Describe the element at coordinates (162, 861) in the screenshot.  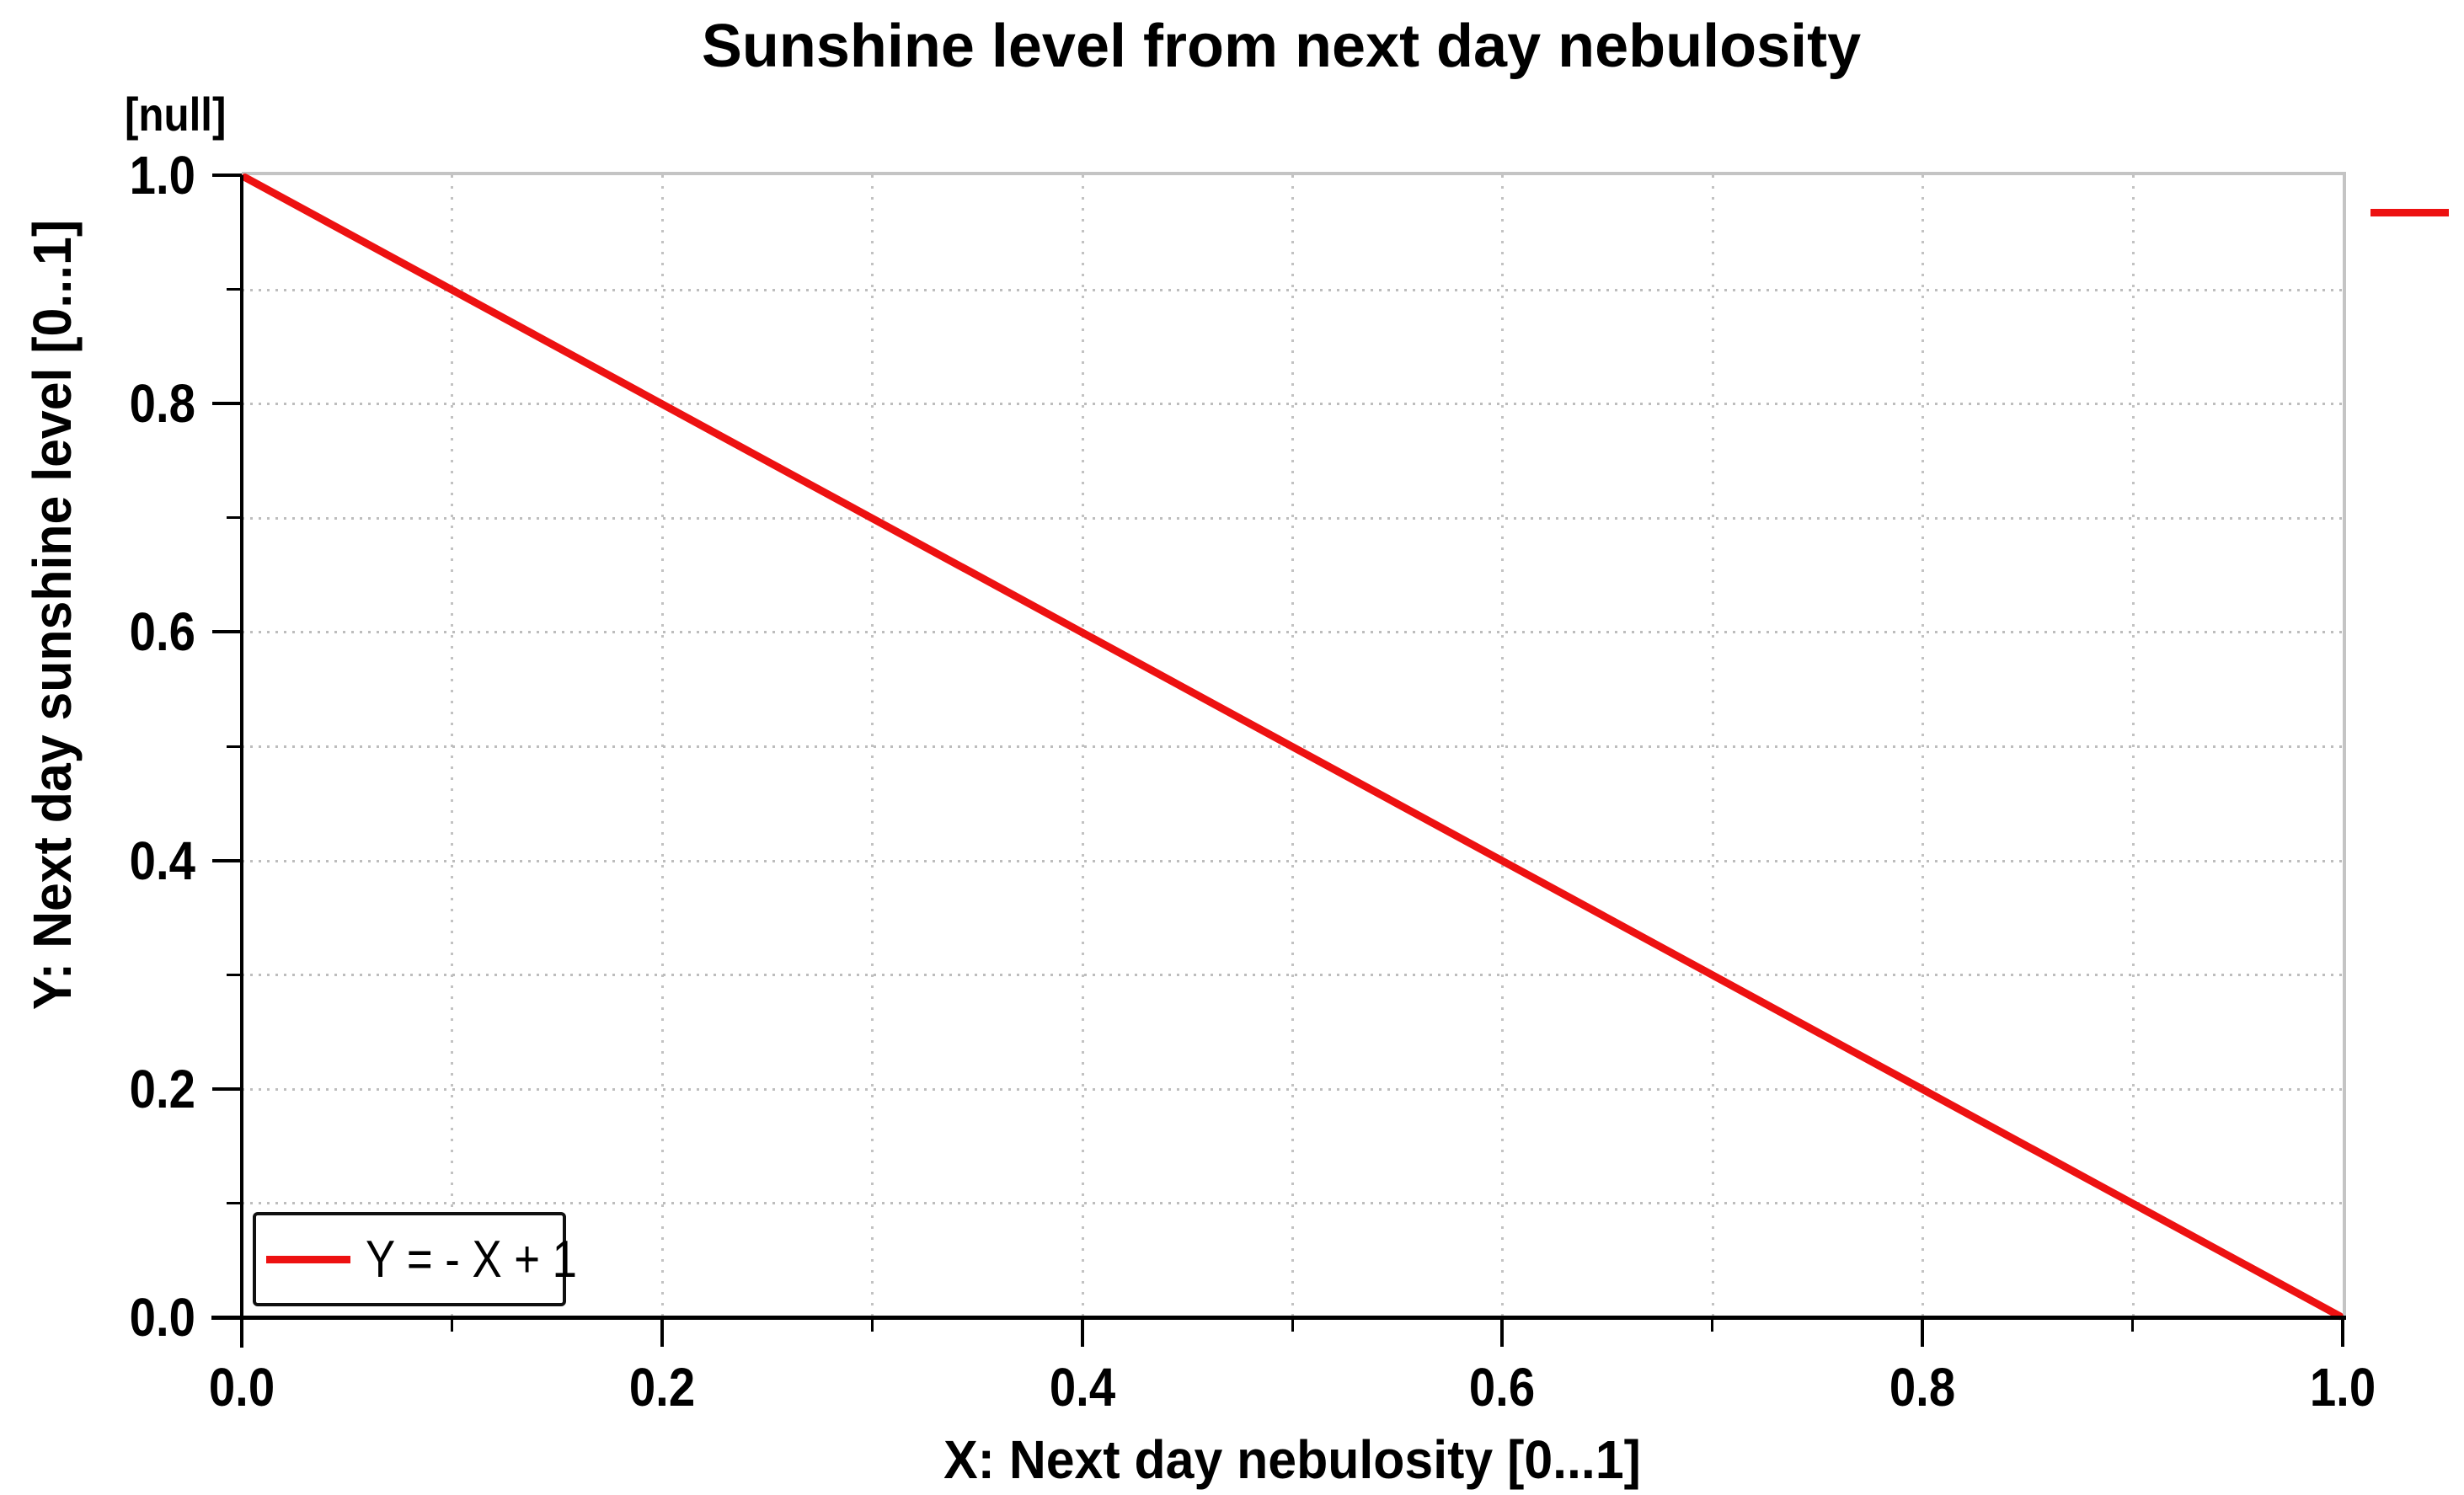
I see `y-tick-label-0.4: 0.4` at that location.